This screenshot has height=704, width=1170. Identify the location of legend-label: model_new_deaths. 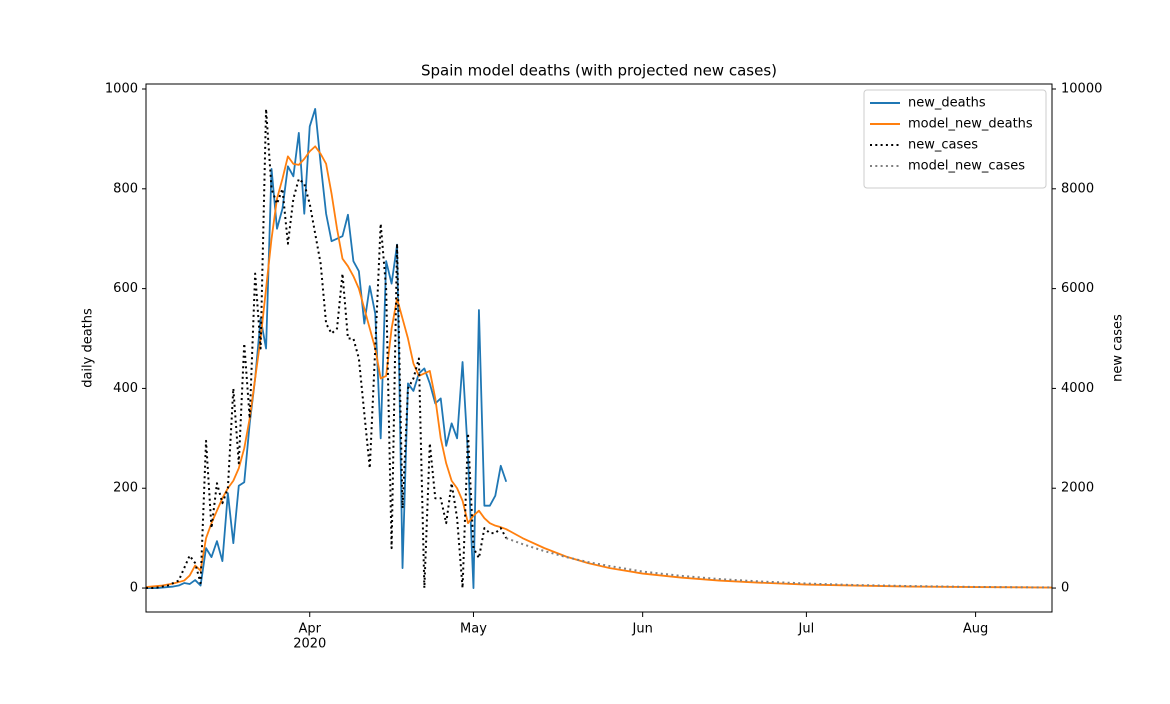
(970, 124).